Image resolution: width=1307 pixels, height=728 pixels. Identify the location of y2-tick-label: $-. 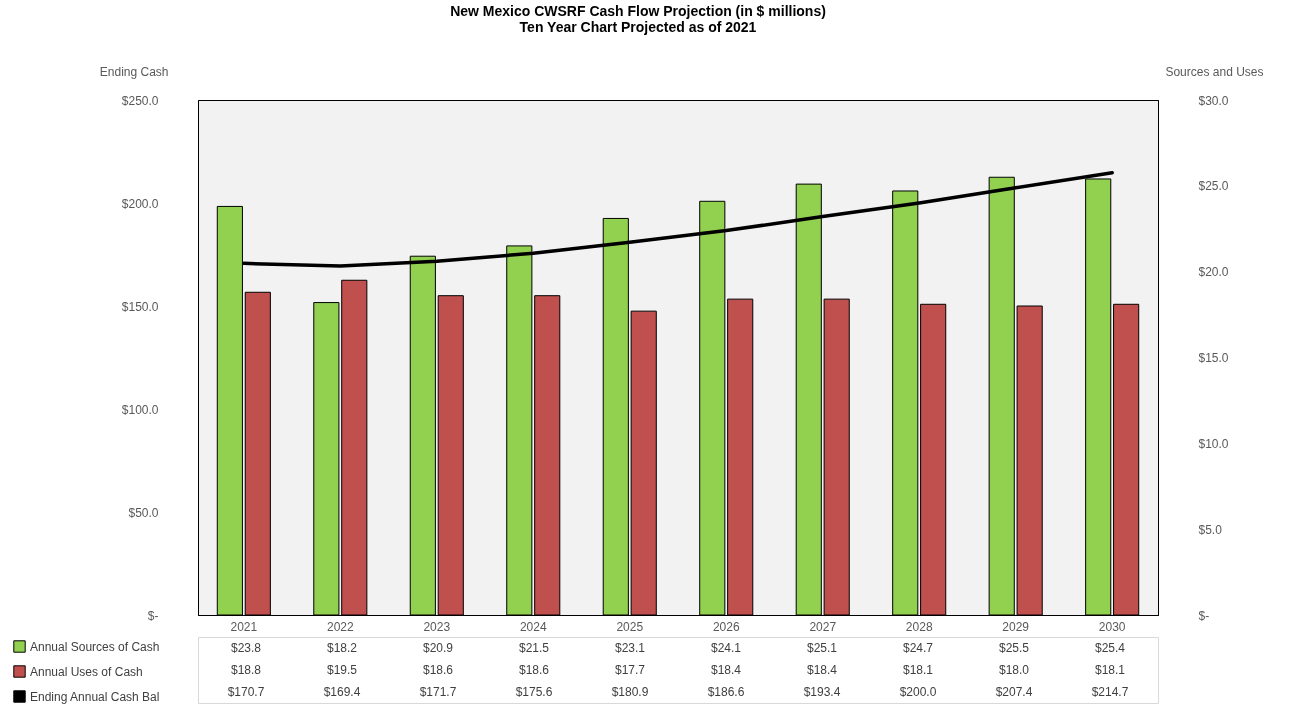
(1204, 615).